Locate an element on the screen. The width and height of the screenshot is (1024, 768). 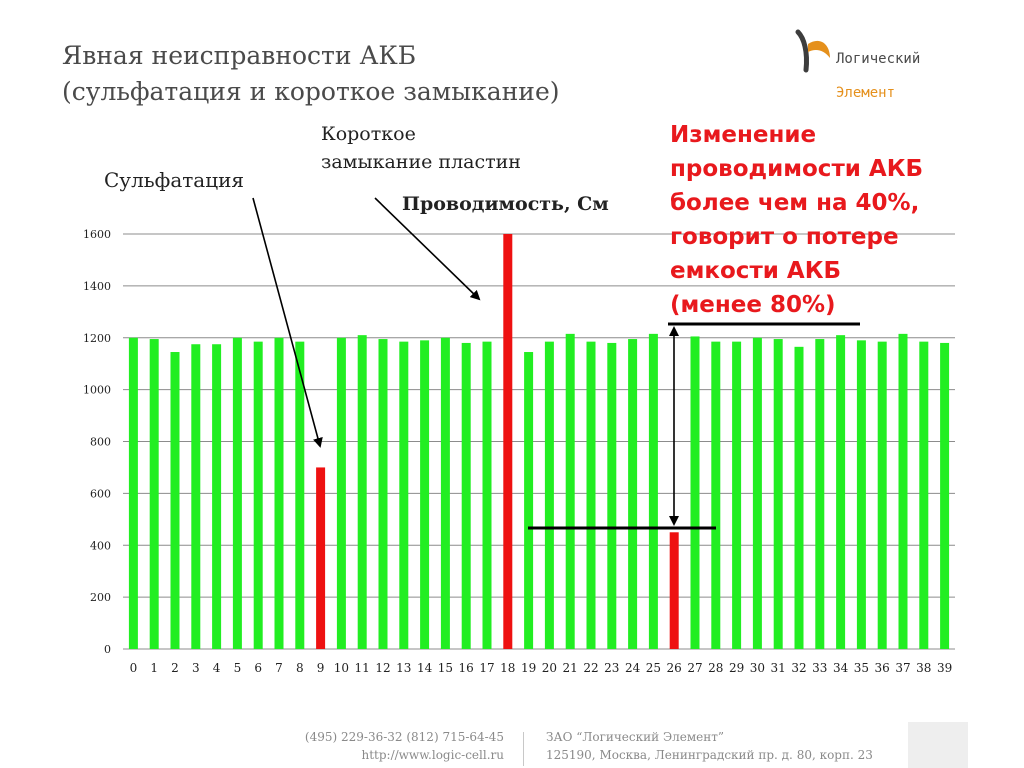
x-tick-label: 27 is located at coordinates (694, 668).